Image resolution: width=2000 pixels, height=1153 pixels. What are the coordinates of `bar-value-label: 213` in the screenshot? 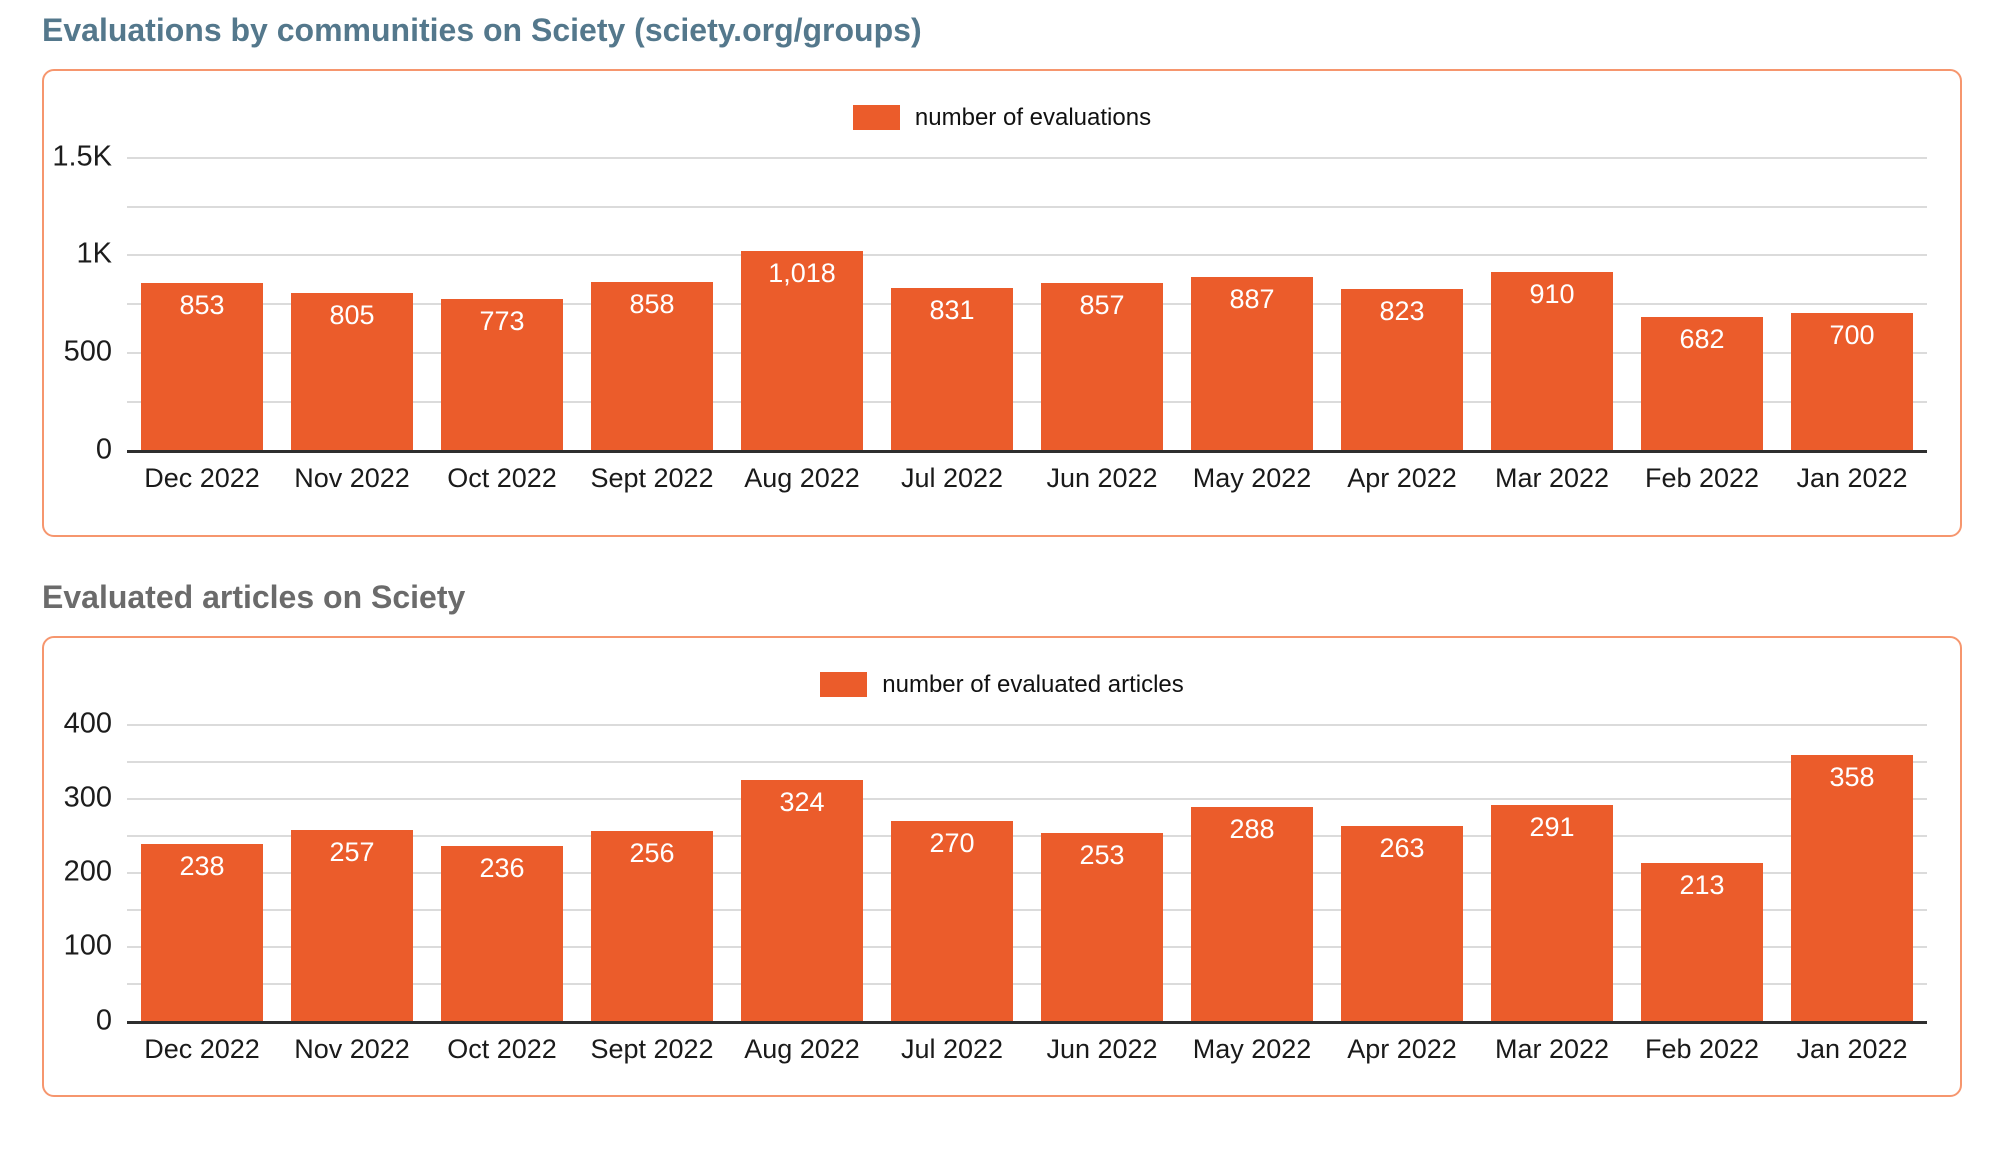 It's located at (1702, 884).